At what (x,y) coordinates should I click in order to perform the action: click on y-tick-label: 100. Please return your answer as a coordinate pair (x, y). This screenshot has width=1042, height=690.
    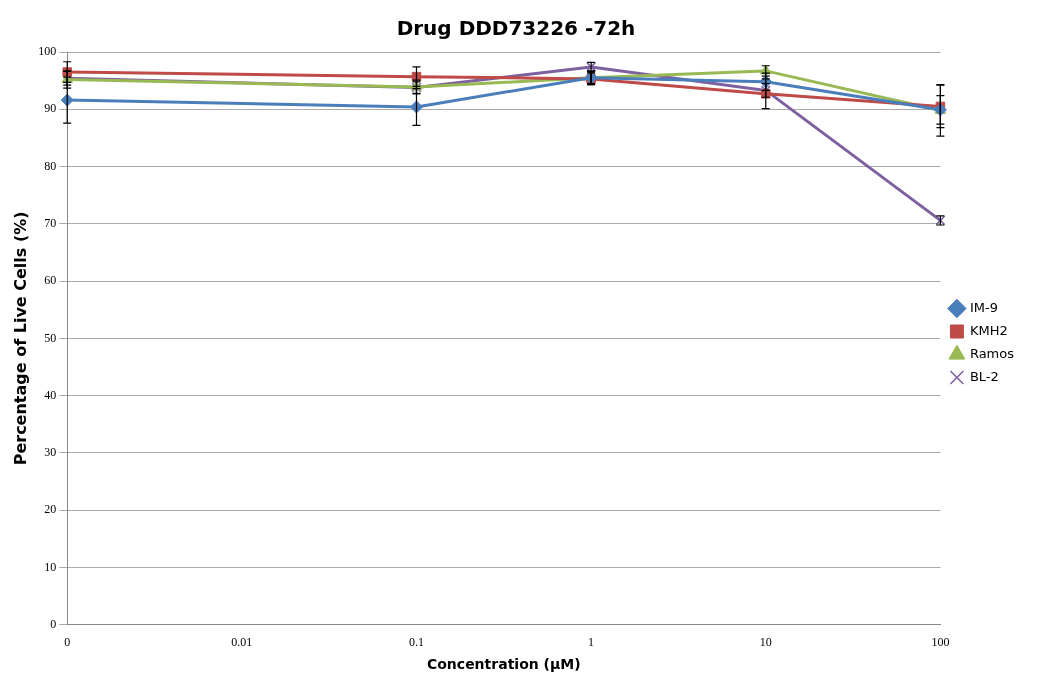
    Looking at the image, I should click on (47, 51).